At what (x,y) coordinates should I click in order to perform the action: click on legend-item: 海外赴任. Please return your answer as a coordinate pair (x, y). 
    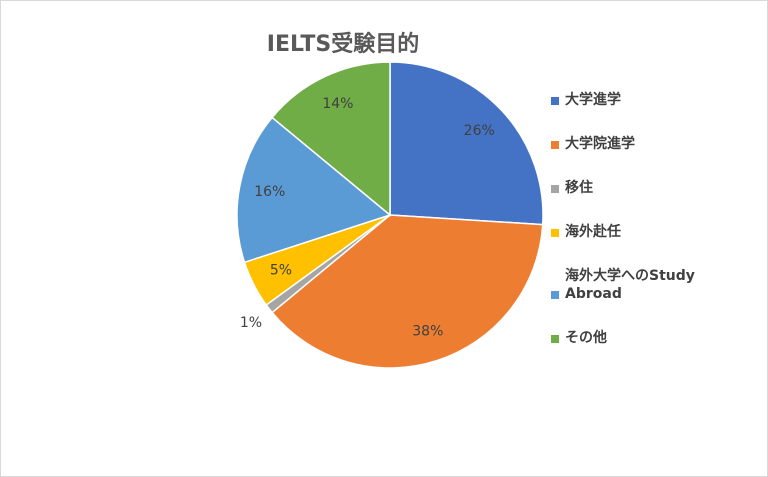
    Looking at the image, I should click on (641, 232).